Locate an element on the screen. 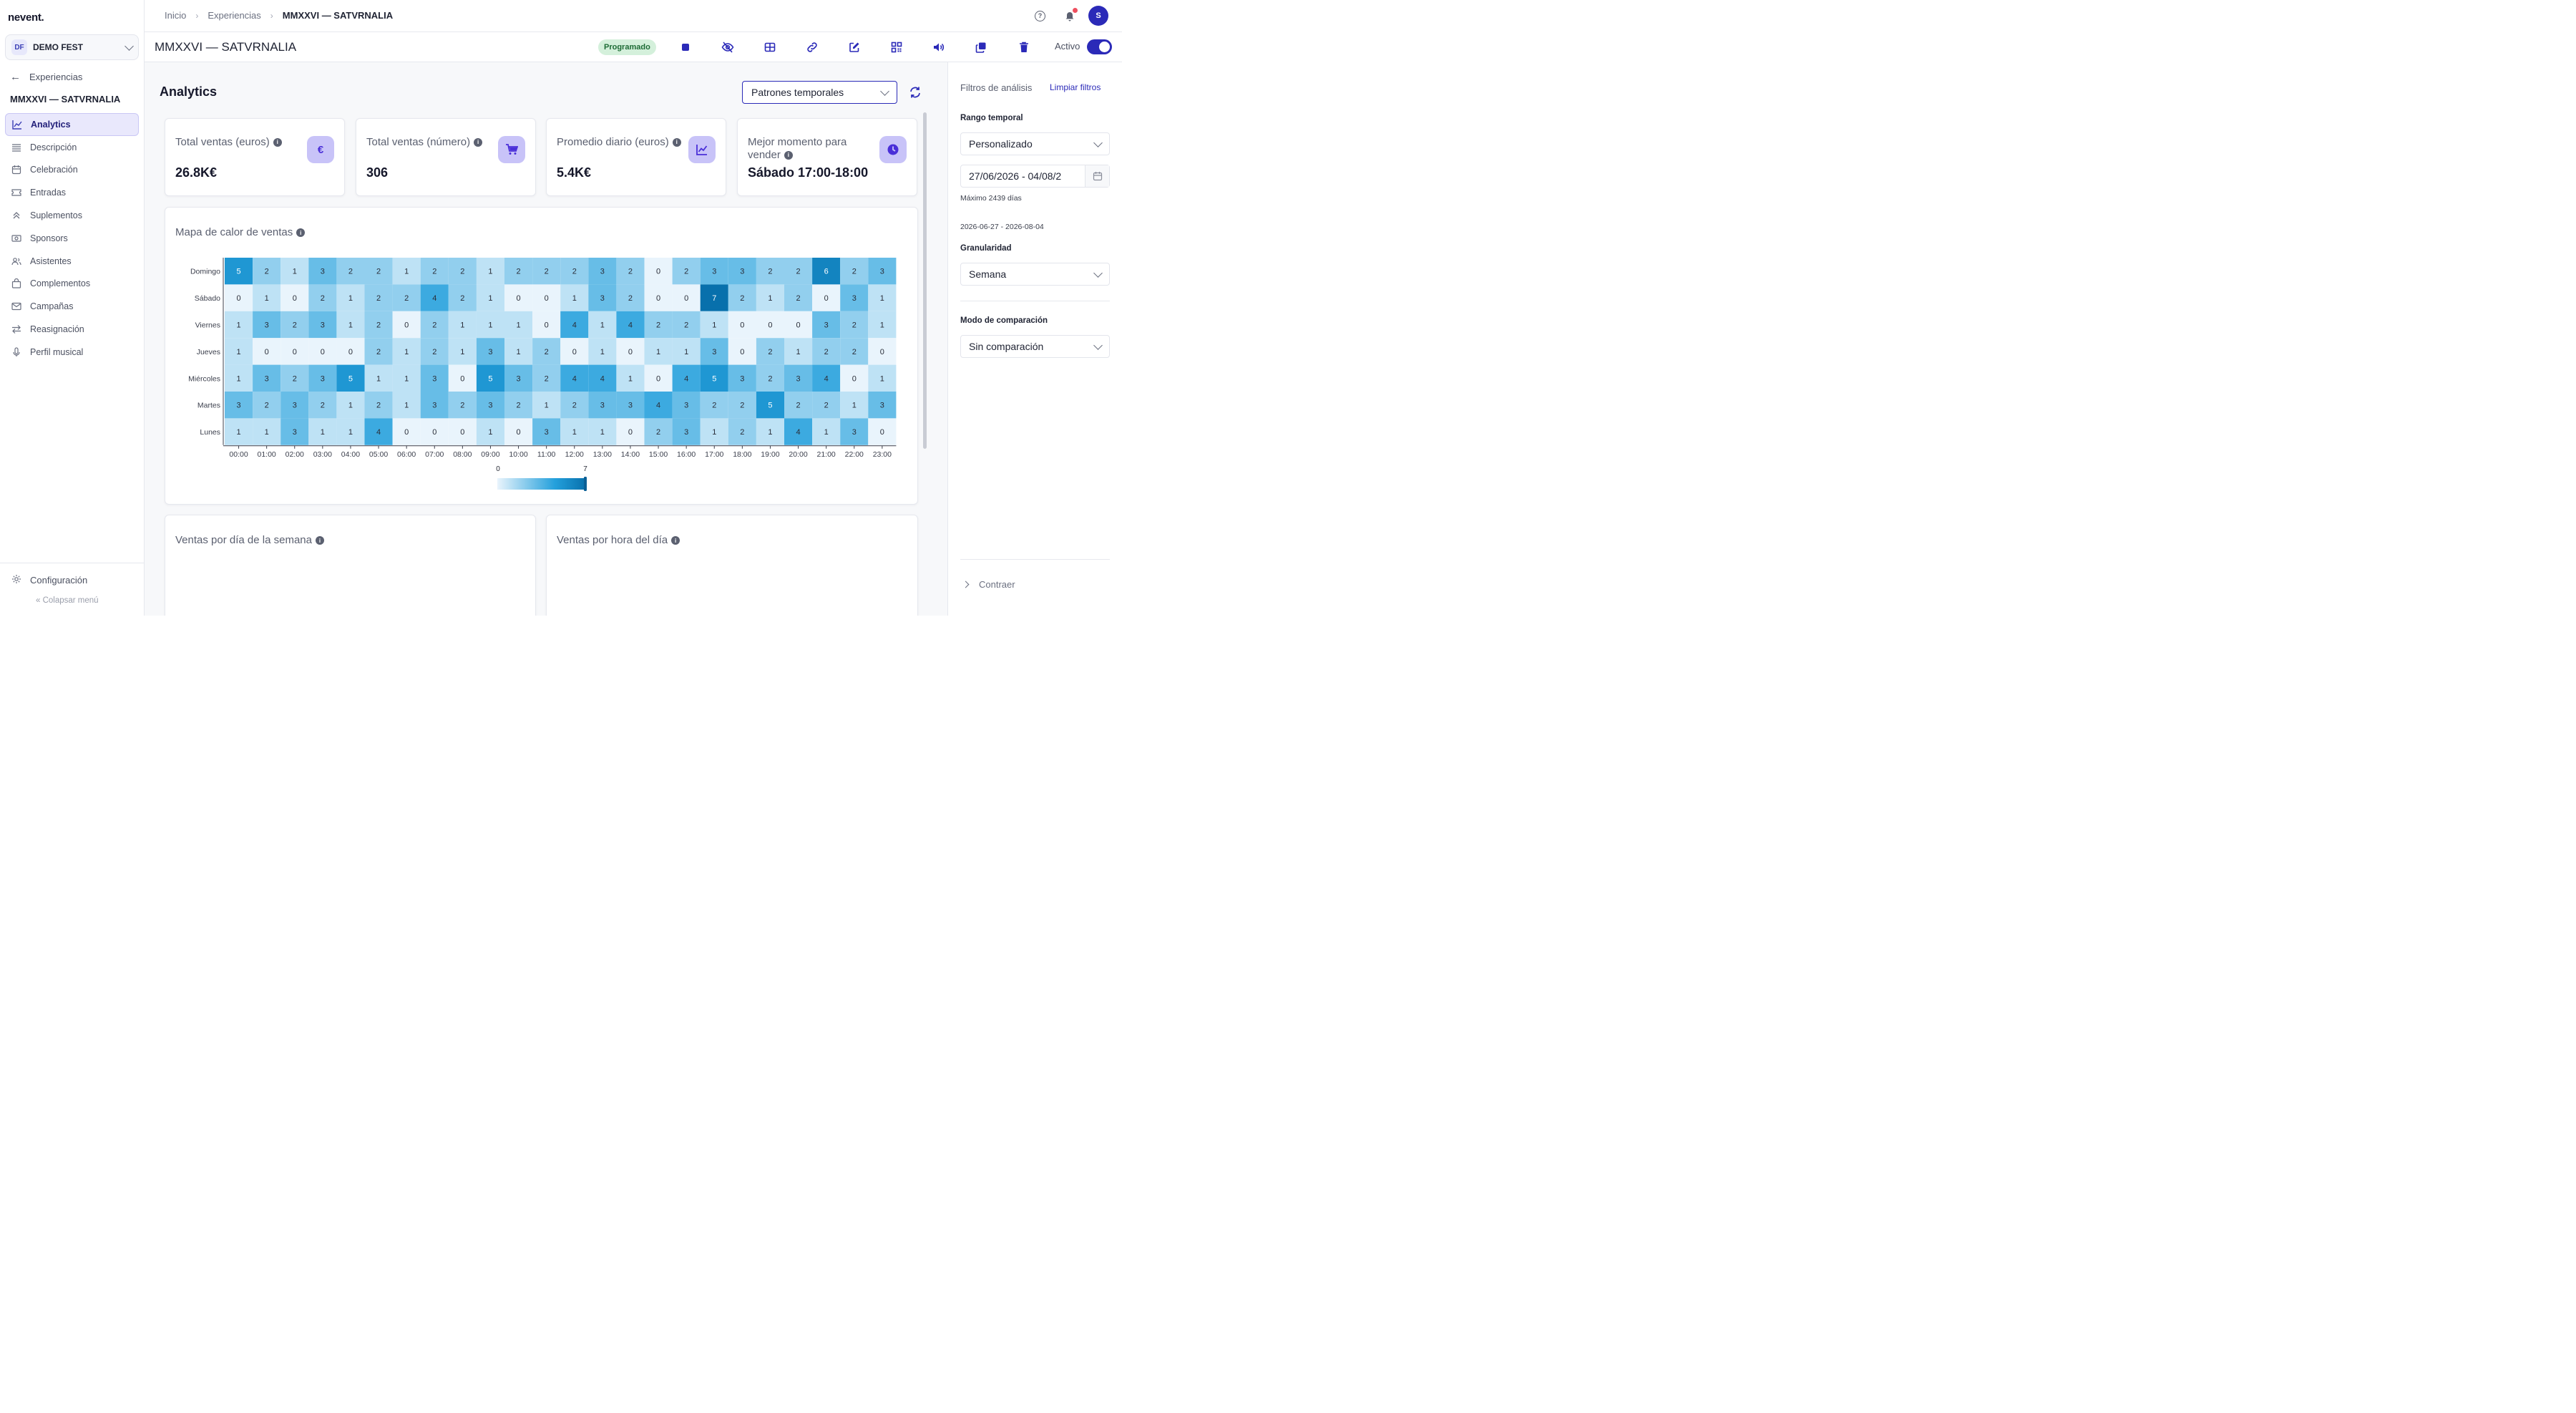 The width and height of the screenshot is (2576, 1413). sidebar-item-descripcion: Descripción is located at coordinates (72, 147).